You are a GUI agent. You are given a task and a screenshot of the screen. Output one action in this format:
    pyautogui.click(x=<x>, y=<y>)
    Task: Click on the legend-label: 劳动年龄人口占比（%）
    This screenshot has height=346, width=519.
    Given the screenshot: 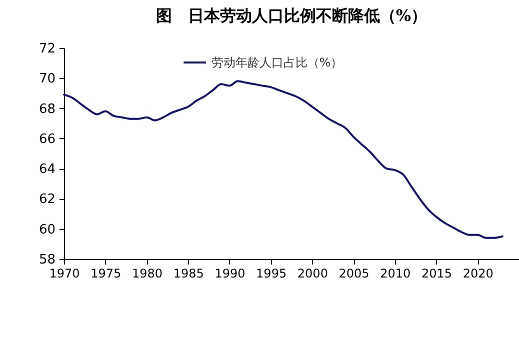 What is the action you would take?
    pyautogui.click(x=277, y=63)
    